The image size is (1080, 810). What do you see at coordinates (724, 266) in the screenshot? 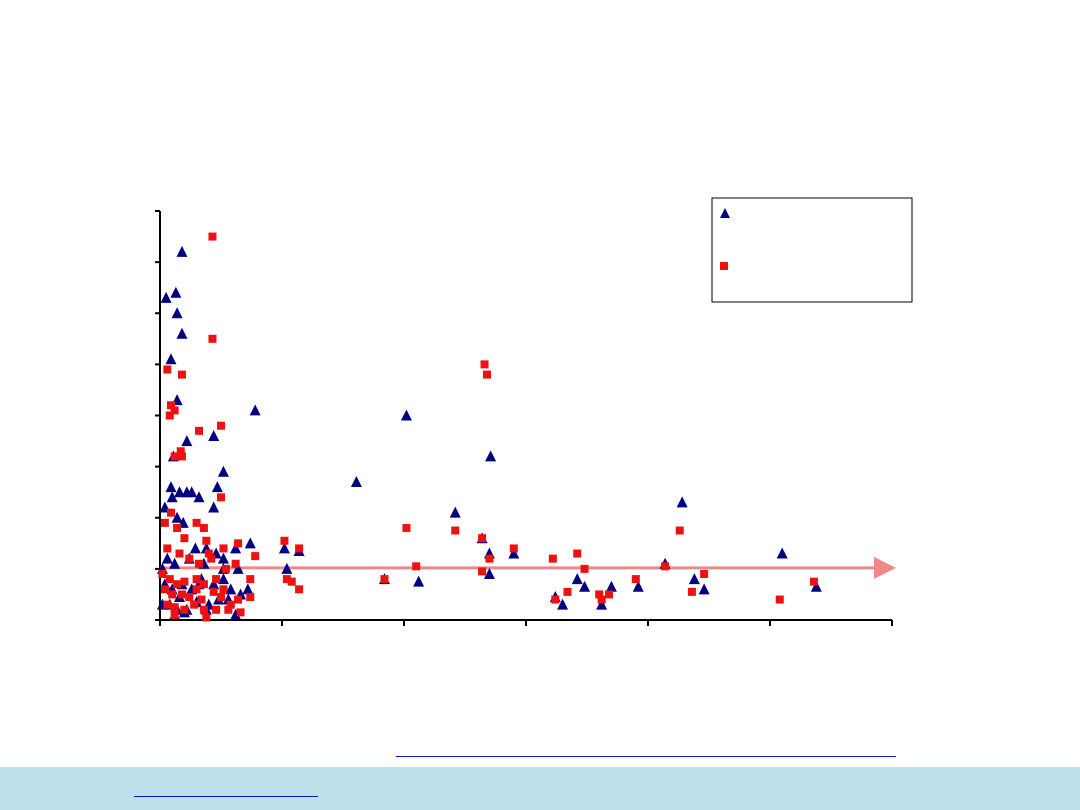
I see `legend-square-marker` at bounding box center [724, 266].